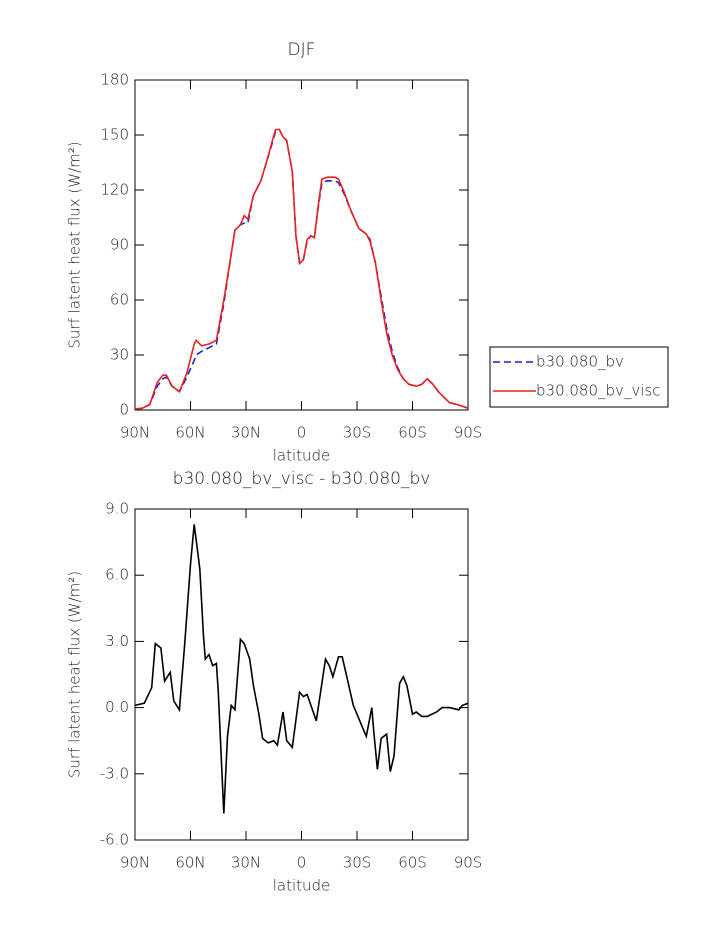 Image resolution: width=723 pixels, height=935 pixels. What do you see at coordinates (579, 377) in the screenshot?
I see `legend-box` at bounding box center [579, 377].